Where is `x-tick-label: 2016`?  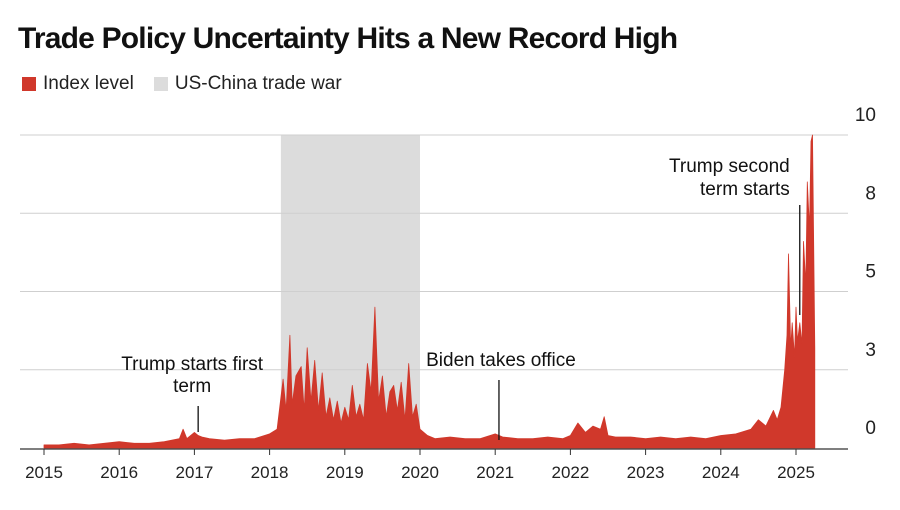
x-tick-label: 2016 is located at coordinates (119, 472).